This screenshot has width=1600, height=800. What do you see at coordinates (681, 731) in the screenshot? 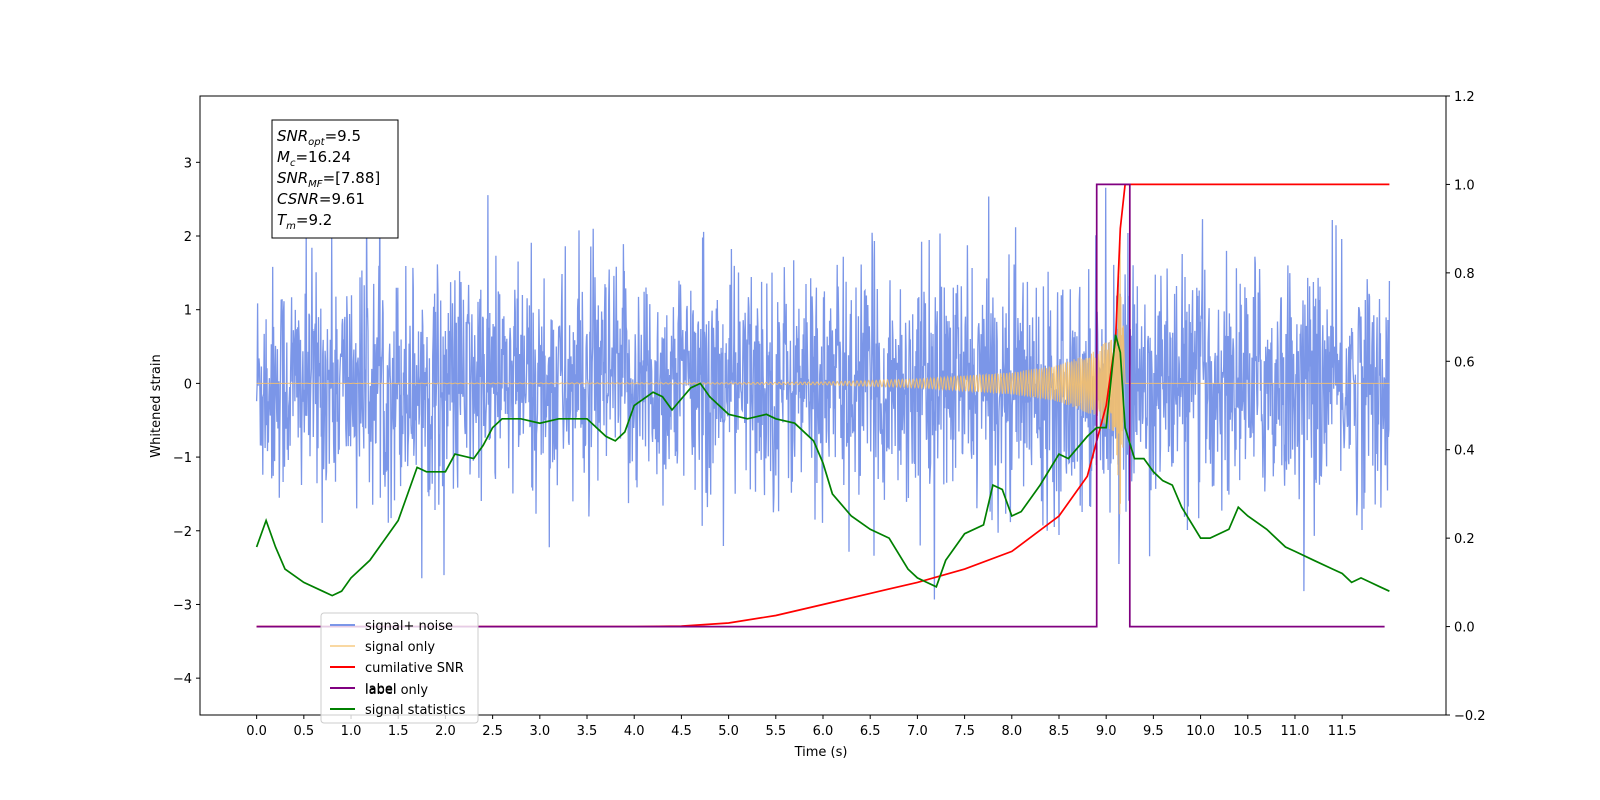
I see `x-tick-label: 4.5` at bounding box center [681, 731].